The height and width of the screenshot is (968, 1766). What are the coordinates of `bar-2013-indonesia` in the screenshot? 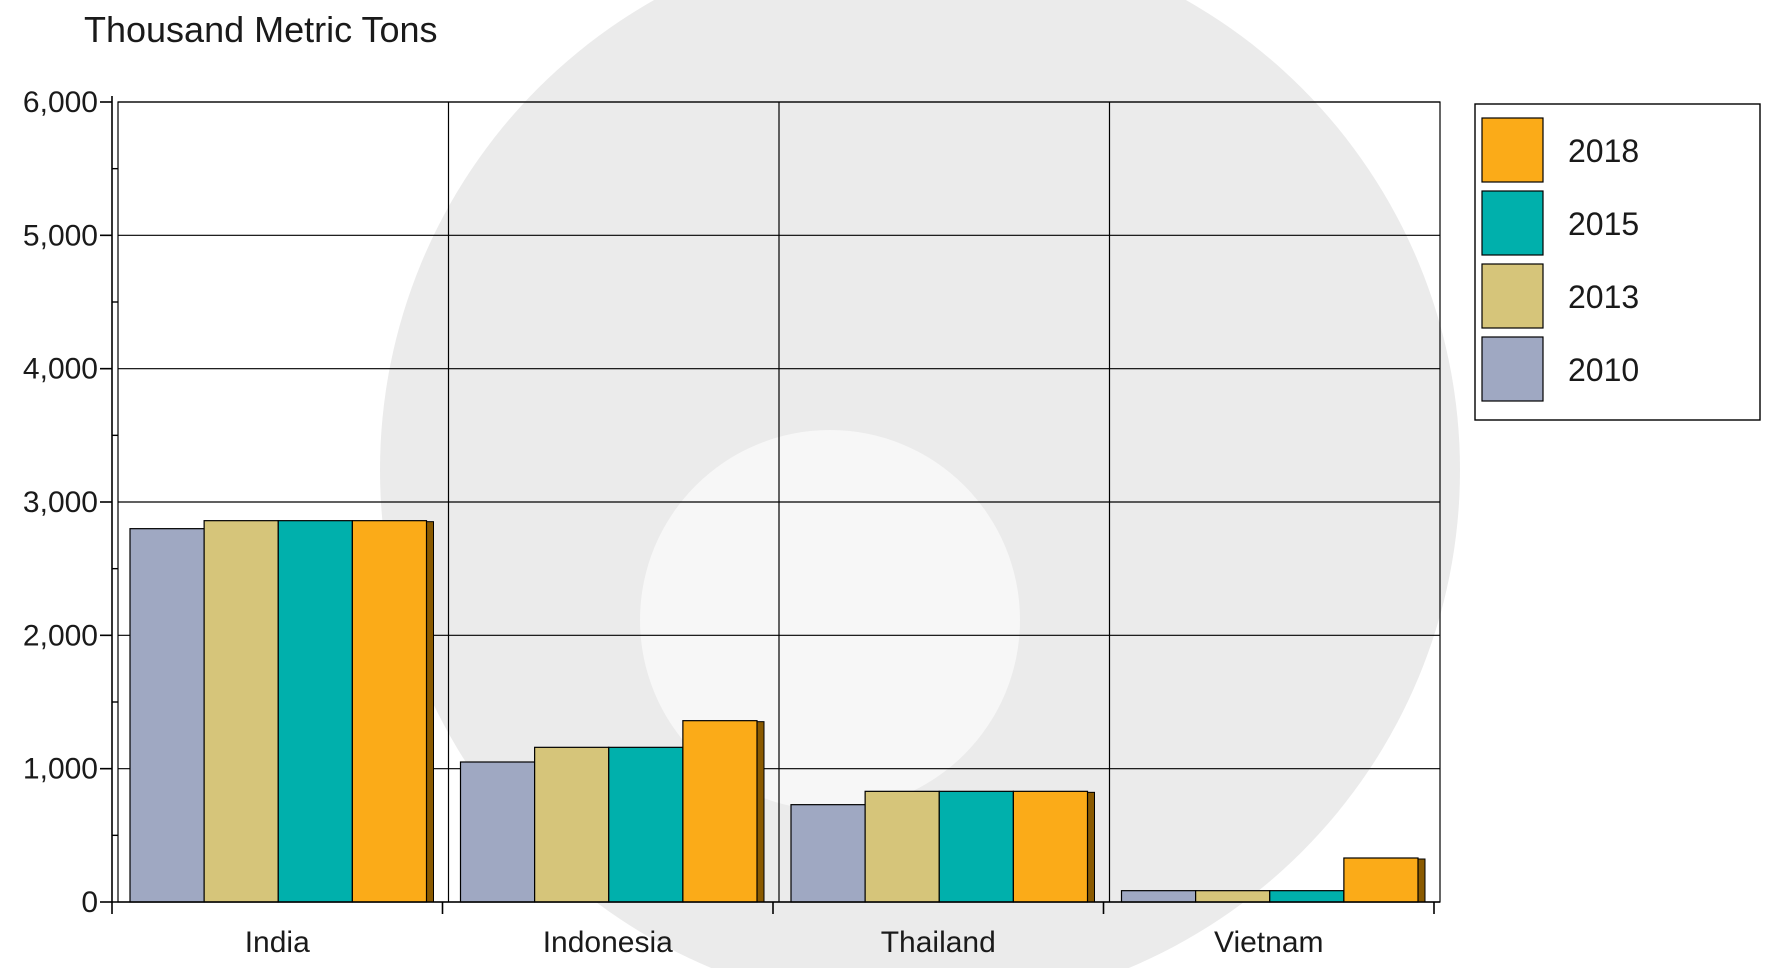 It's located at (572, 824).